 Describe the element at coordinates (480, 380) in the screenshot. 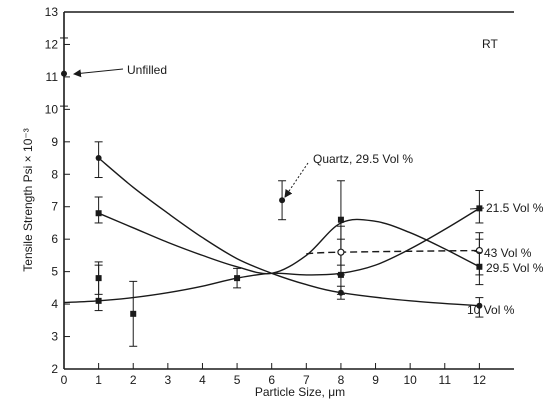

I see `x-tick-label: 12` at that location.